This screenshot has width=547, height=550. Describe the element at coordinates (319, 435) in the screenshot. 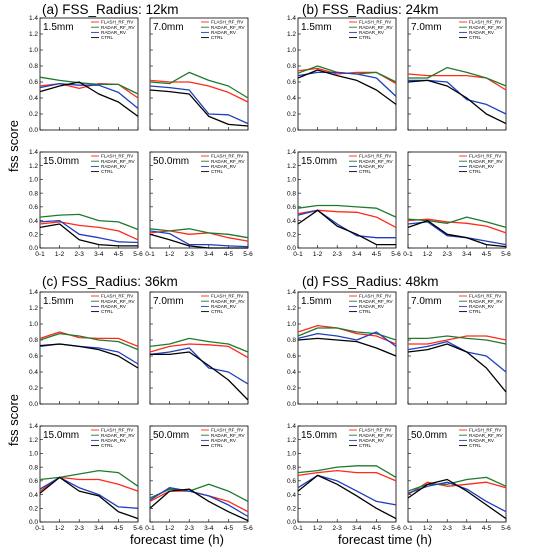

I see `threshold-label: 15.0mm` at that location.